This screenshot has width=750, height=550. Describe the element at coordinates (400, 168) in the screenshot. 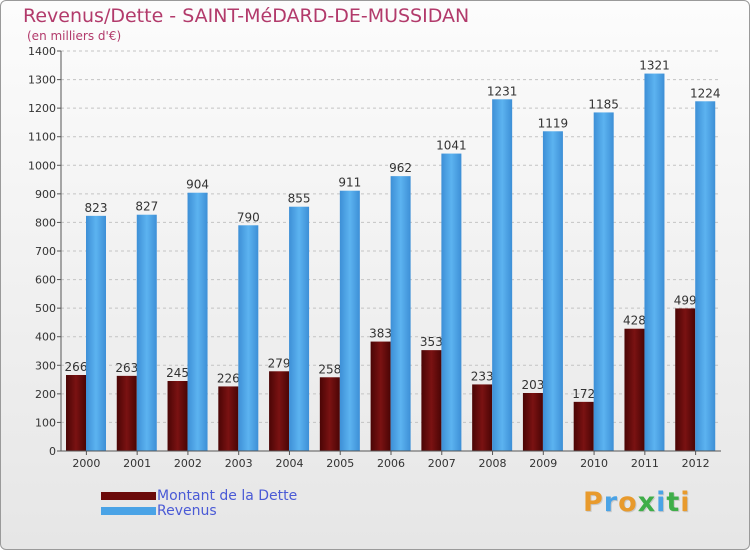

I see `data-label-revenus: 962` at that location.